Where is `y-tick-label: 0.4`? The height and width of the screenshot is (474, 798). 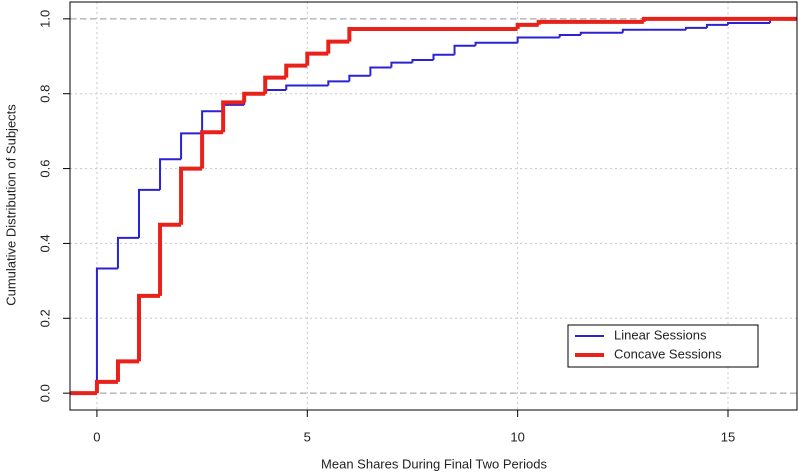 y-tick-label: 0.4 is located at coordinates (44, 243).